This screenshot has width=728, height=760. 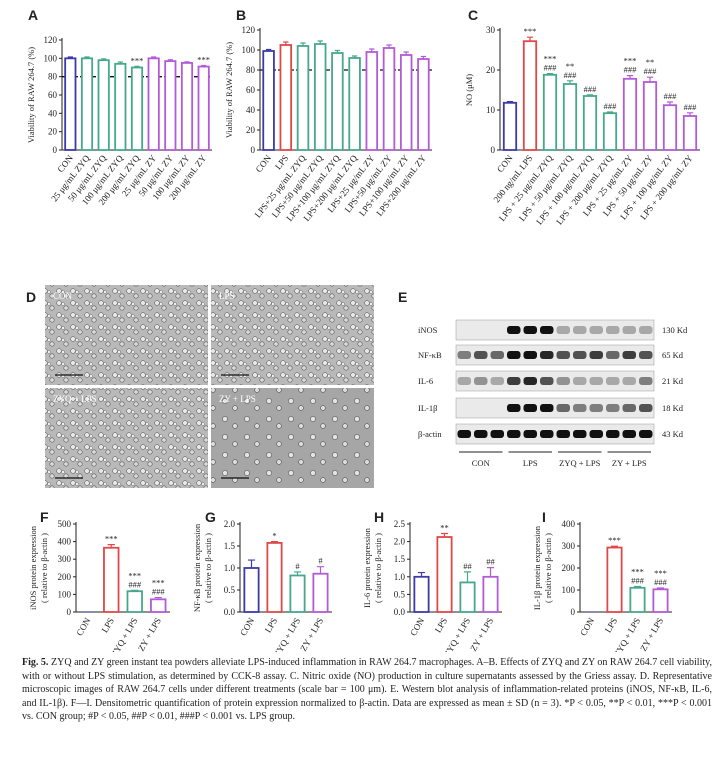 What do you see at coordinates (629, 463) in the screenshot?
I see `group-label: ZY + LPS` at bounding box center [629, 463].